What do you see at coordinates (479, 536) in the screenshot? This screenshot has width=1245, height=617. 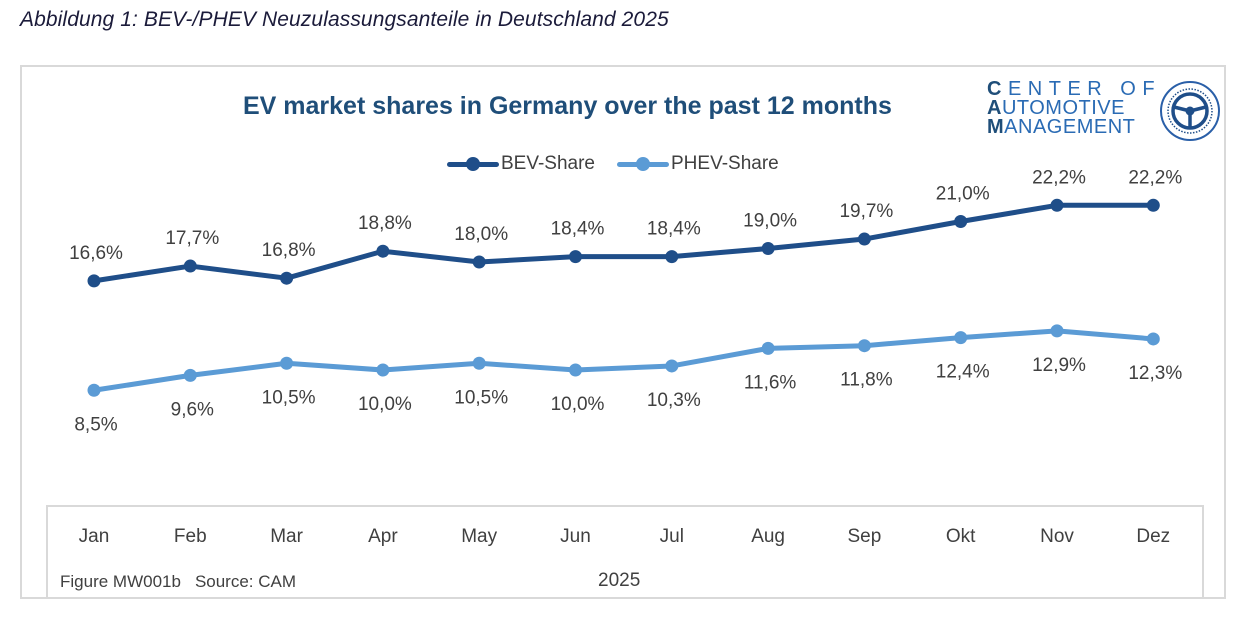 I see `x-tick-label: May` at bounding box center [479, 536].